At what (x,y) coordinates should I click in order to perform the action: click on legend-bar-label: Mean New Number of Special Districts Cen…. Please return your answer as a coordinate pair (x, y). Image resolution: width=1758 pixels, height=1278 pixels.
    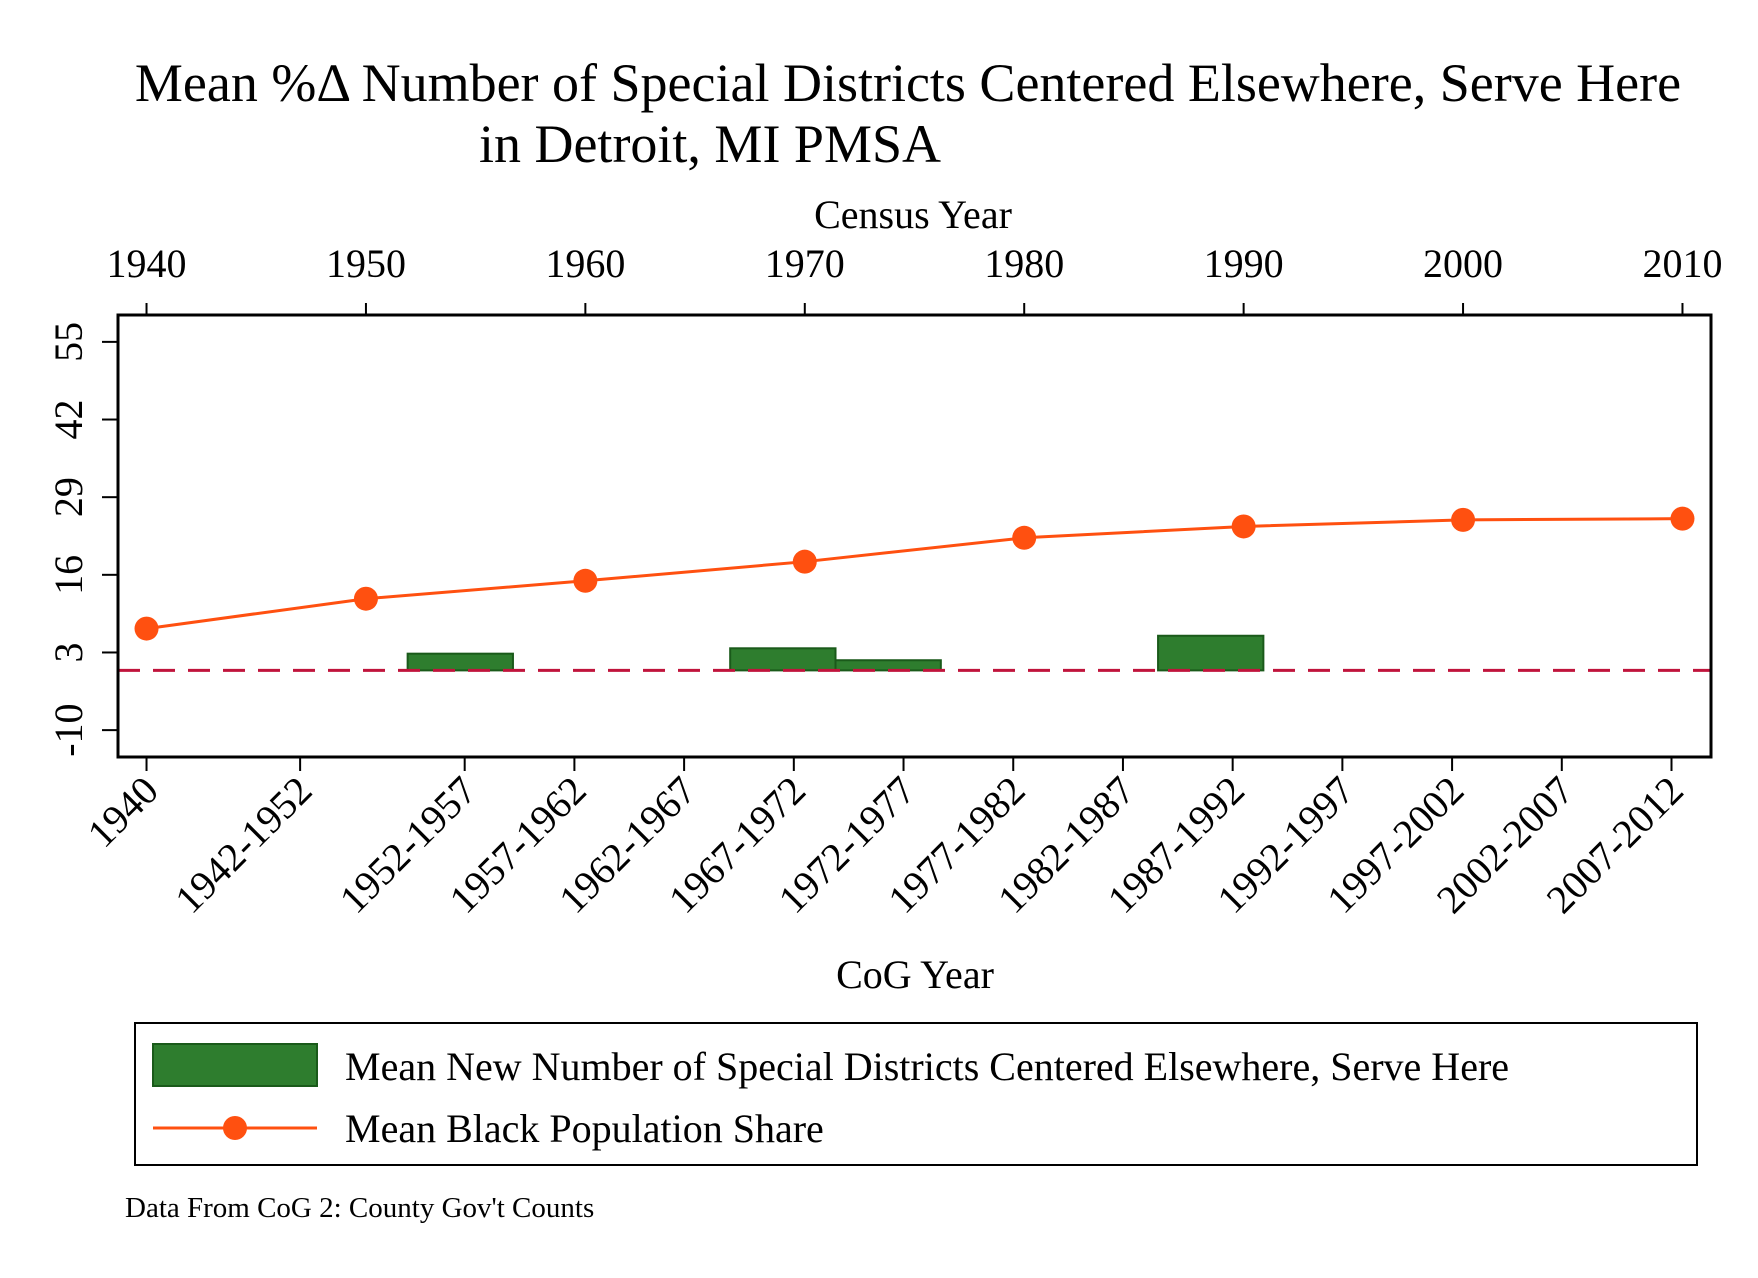
    Looking at the image, I should click on (927, 1066).